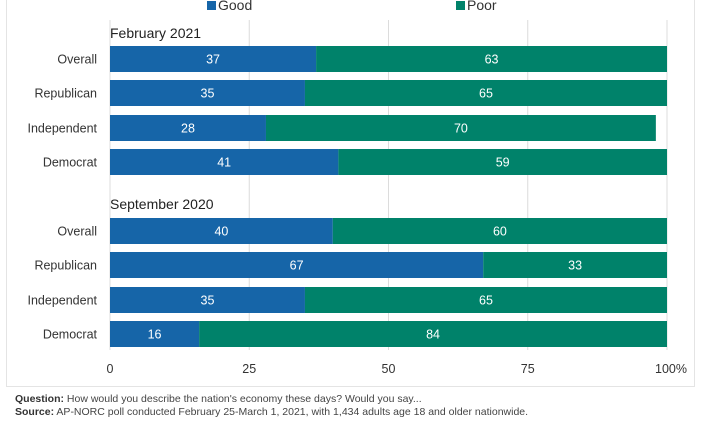  I want to click on data-label-good-0-2: 28, so click(188, 129).